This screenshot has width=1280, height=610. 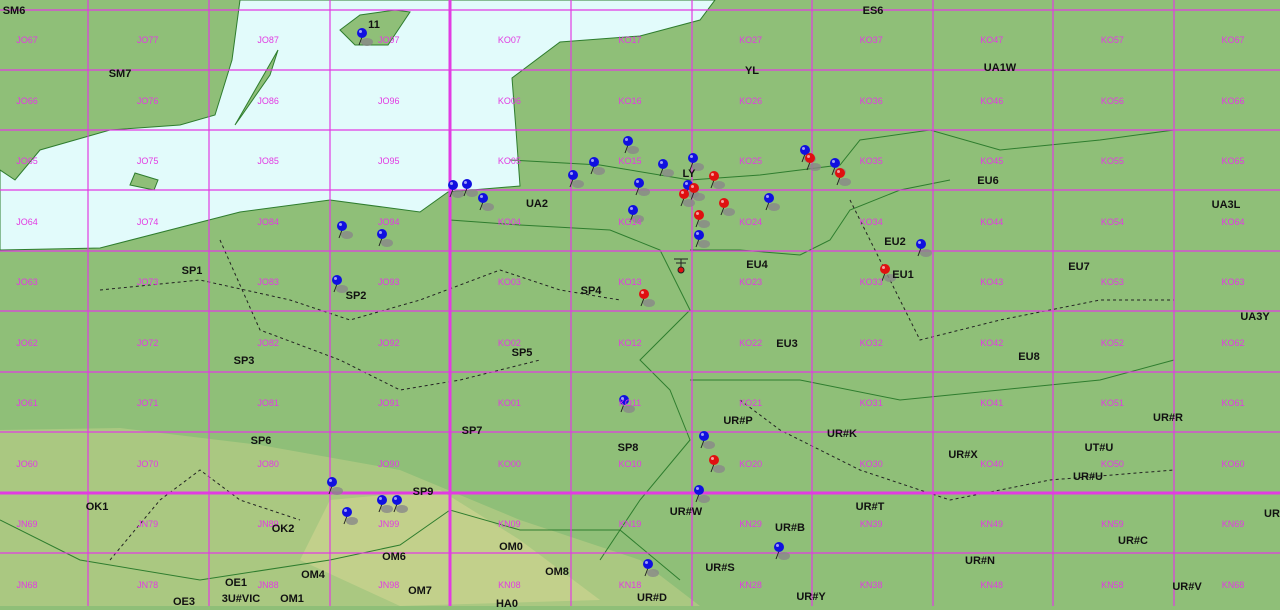 What do you see at coordinates (148, 524) in the screenshot?
I see `grid-square-label: JN79` at bounding box center [148, 524].